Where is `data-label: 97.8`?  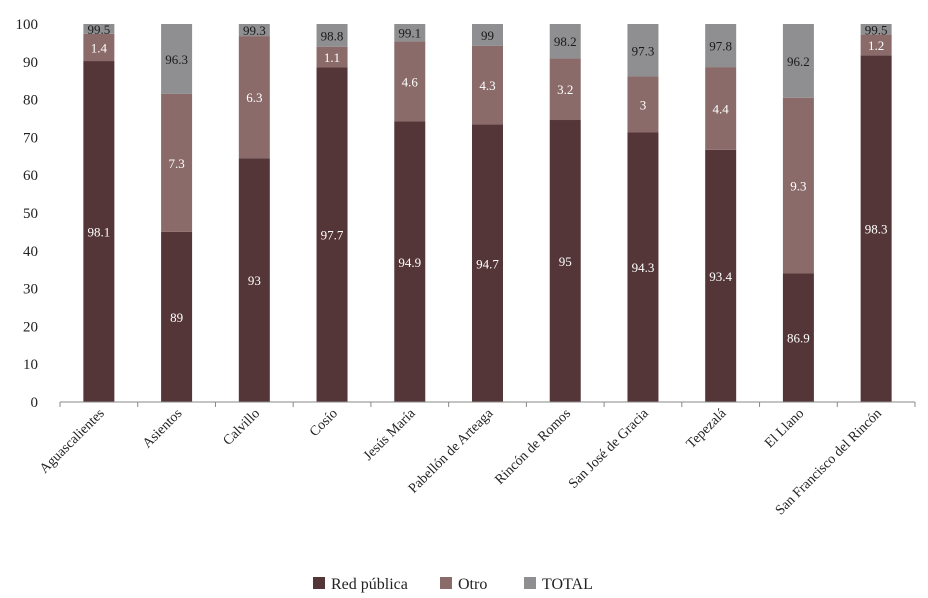 data-label: 97.8 is located at coordinates (720, 46).